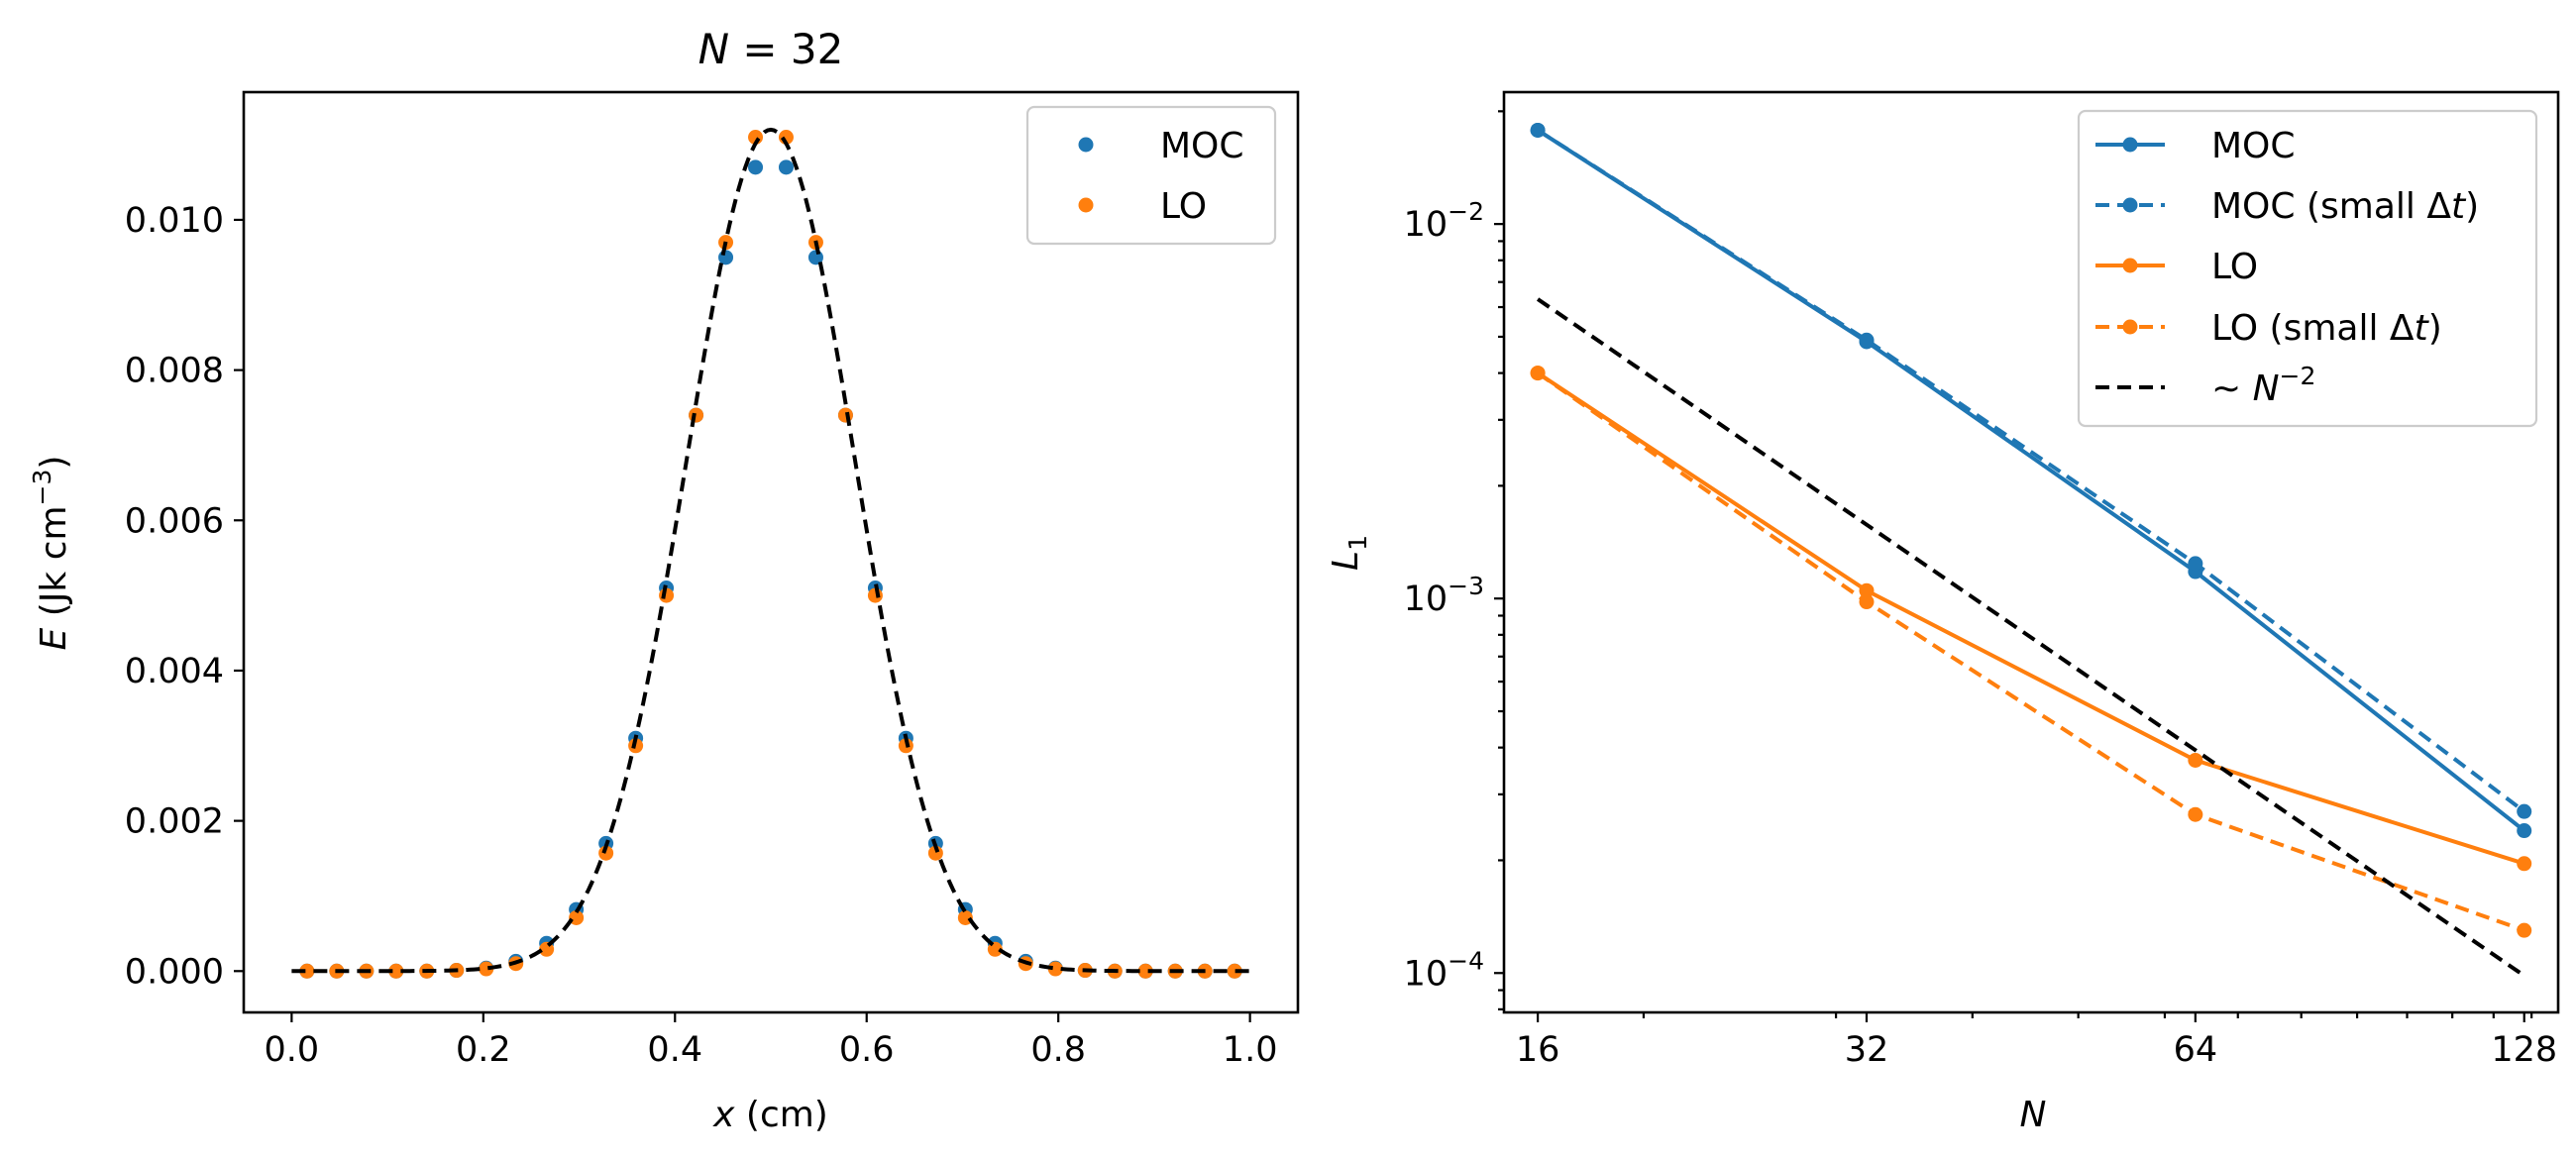 The height and width of the screenshot is (1161, 2576). What do you see at coordinates (1202, 146) in the screenshot?
I see `left-legend-label-moc: MOC` at bounding box center [1202, 146].